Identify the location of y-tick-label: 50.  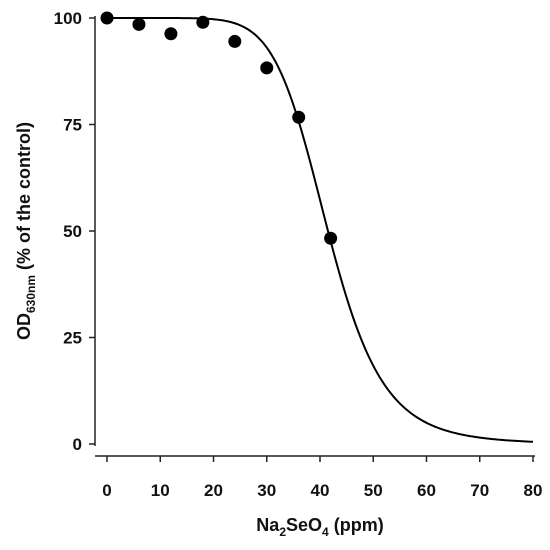
(72, 231).